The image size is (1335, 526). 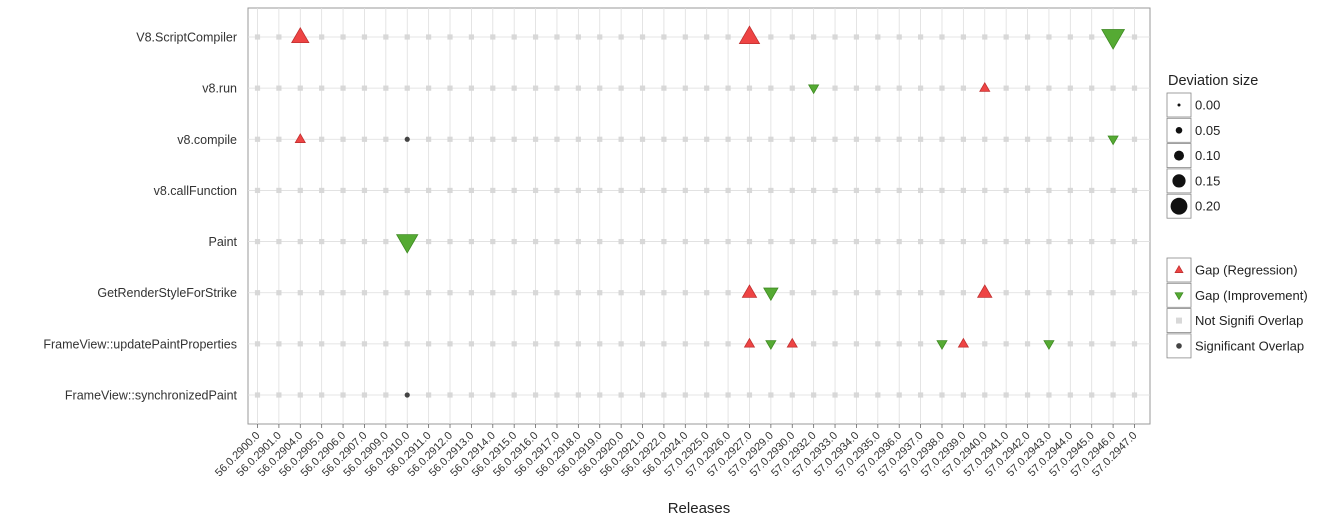 I want to click on type-legend-label: Gap (Improvement), so click(x=1251, y=295).